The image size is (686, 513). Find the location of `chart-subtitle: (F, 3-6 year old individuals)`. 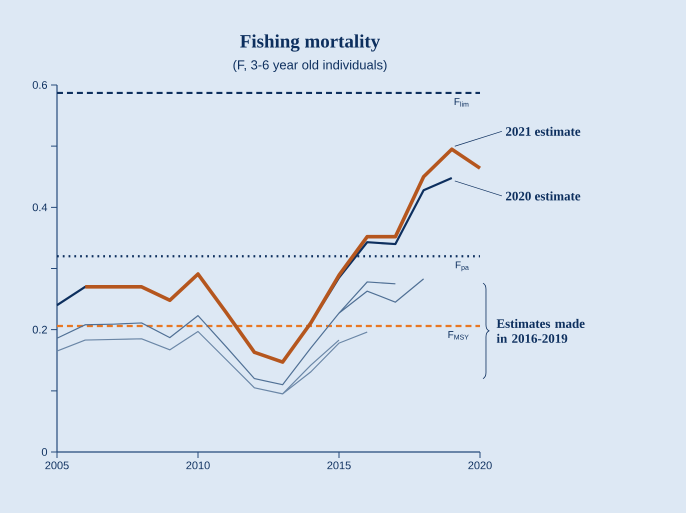

chart-subtitle: (F, 3-6 year old individuals) is located at coordinates (310, 66).